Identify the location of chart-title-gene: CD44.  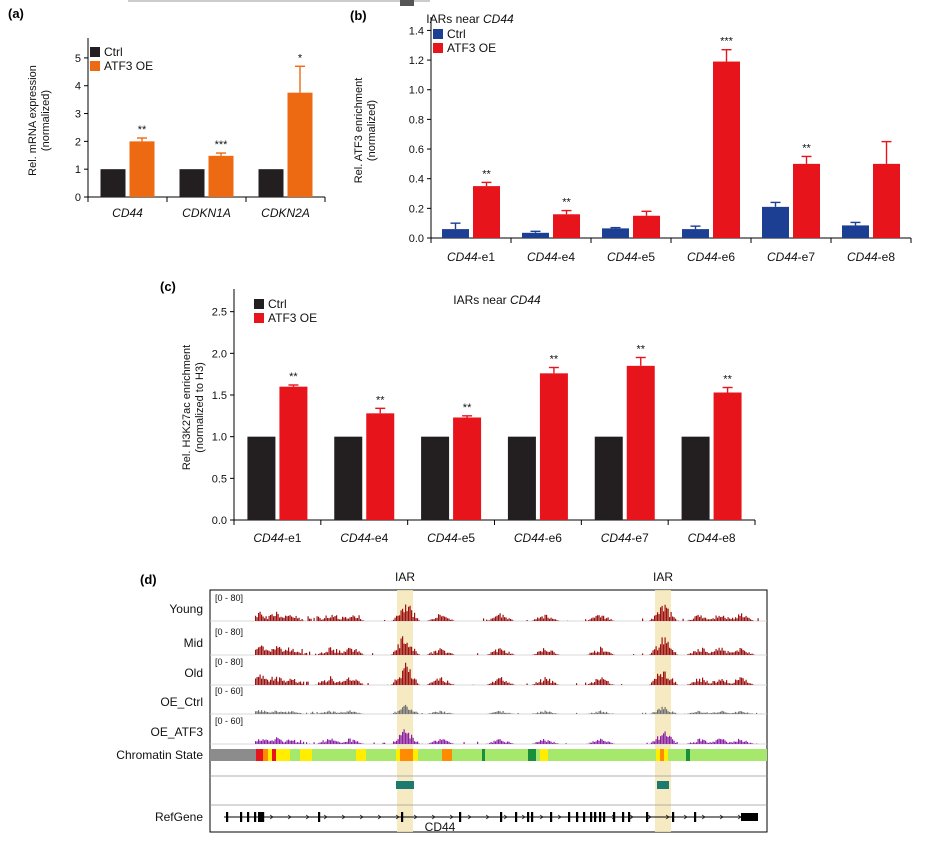
(498, 19).